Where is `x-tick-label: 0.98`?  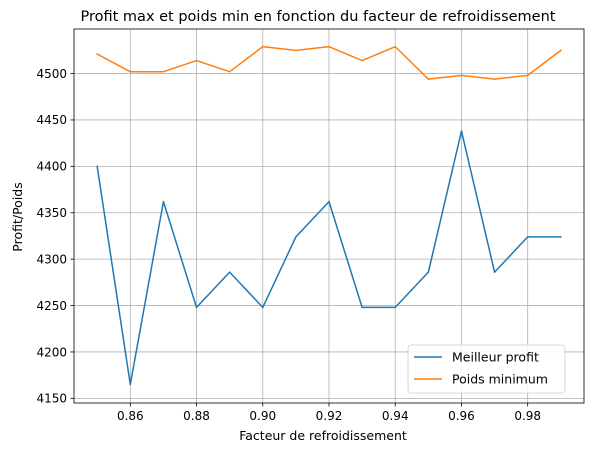
x-tick-label: 0.98 is located at coordinates (527, 416).